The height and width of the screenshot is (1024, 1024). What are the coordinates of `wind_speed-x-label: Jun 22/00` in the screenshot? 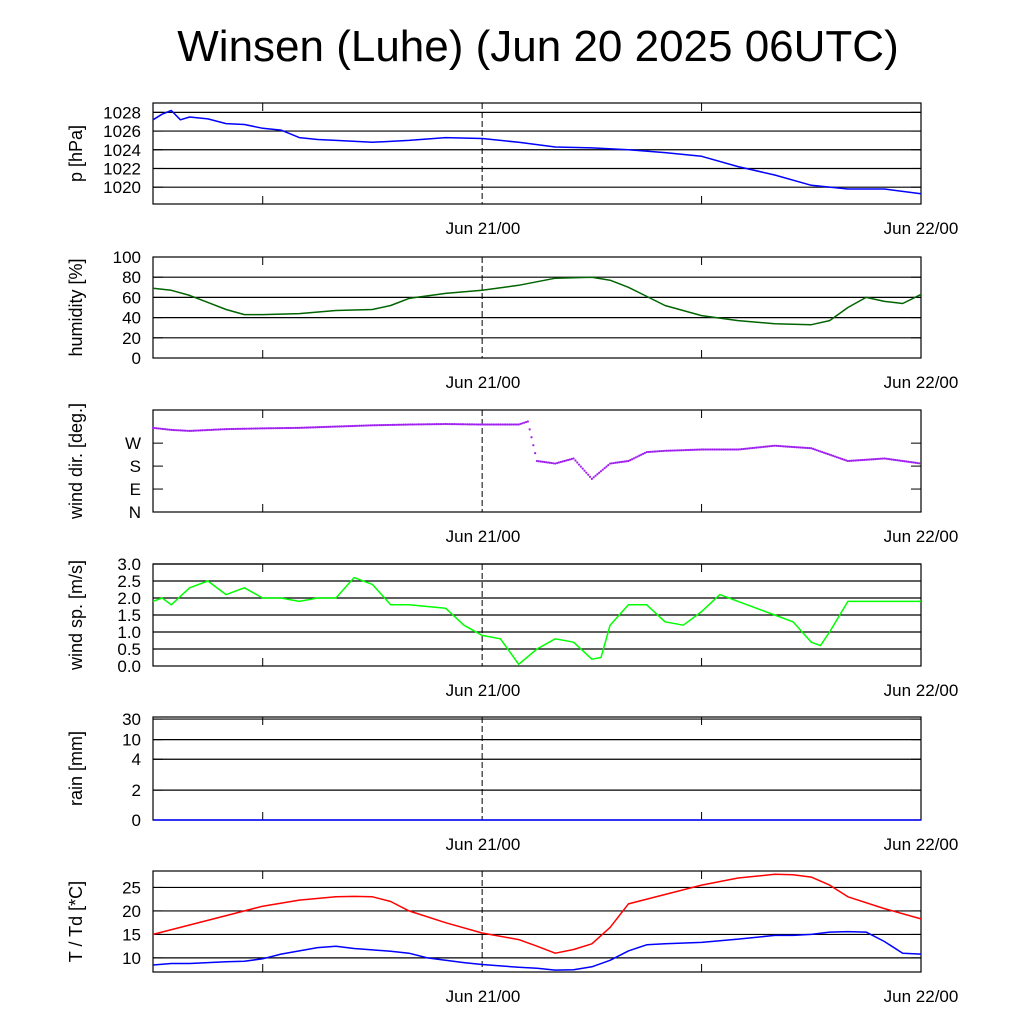 It's located at (921, 690).